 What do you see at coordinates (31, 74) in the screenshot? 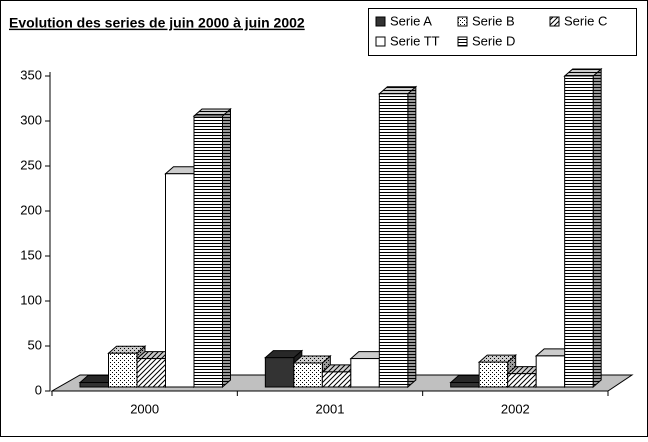
I see `y-tick-label: 350` at bounding box center [31, 74].